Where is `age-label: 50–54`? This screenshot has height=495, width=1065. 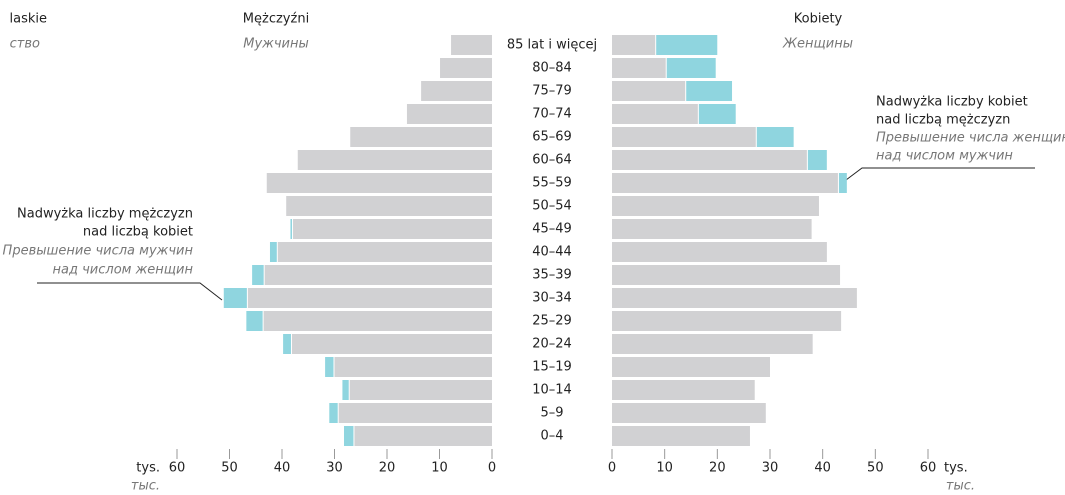 age-label: 50–54 is located at coordinates (552, 206).